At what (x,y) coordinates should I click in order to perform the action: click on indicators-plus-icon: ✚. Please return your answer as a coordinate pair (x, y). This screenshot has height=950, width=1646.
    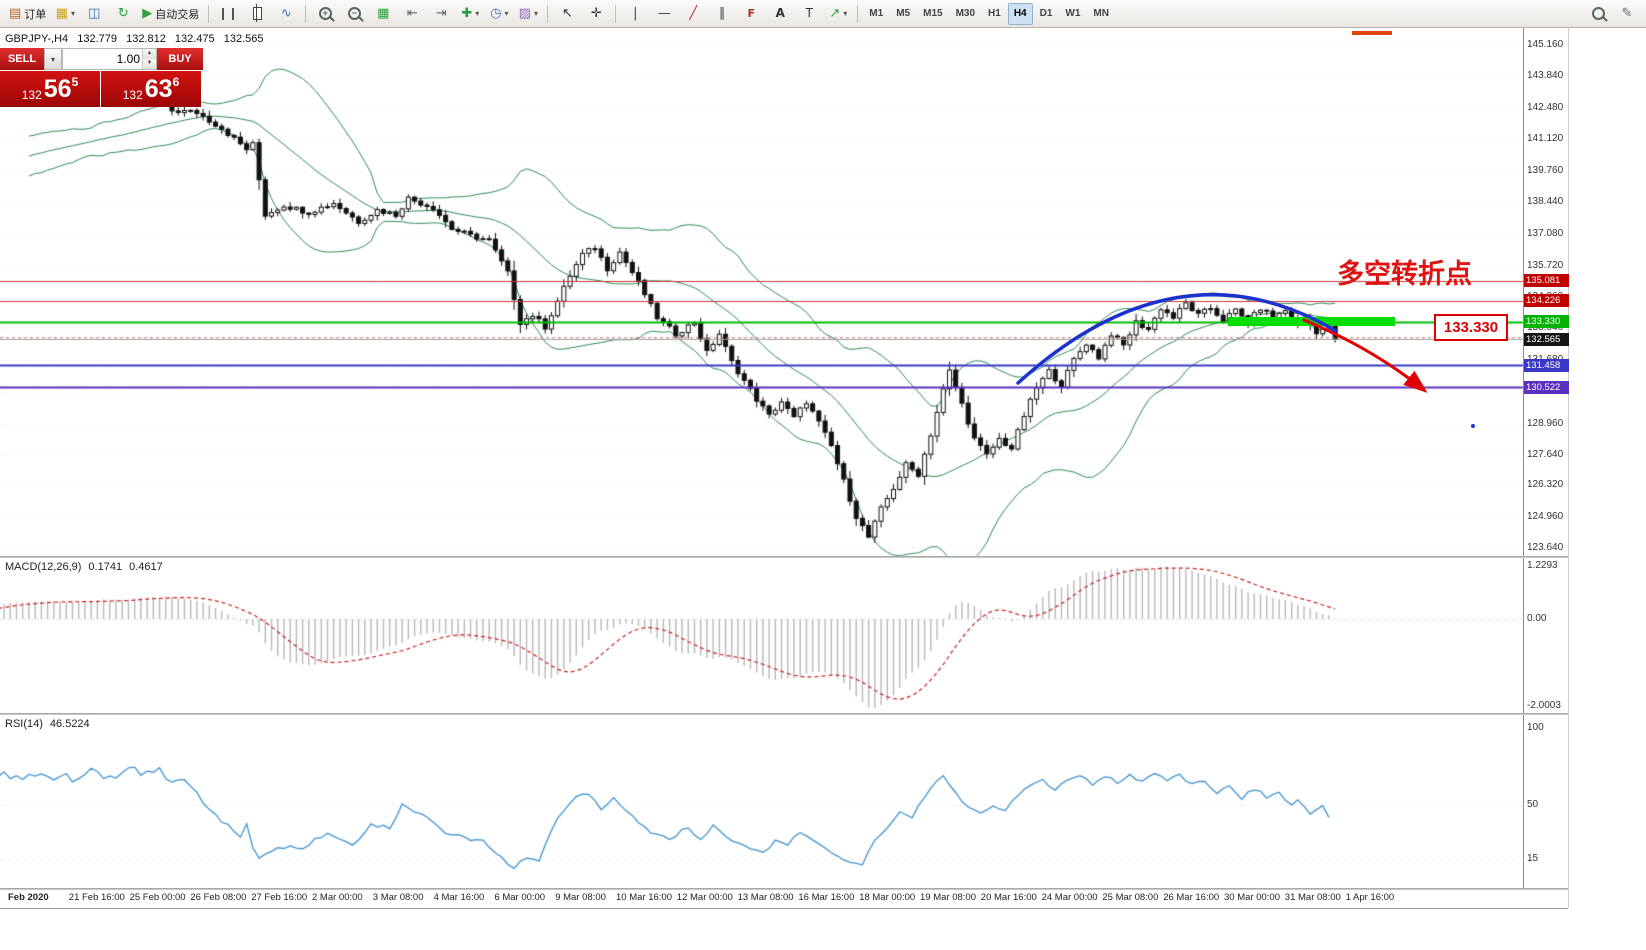
    Looking at the image, I should click on (467, 13).